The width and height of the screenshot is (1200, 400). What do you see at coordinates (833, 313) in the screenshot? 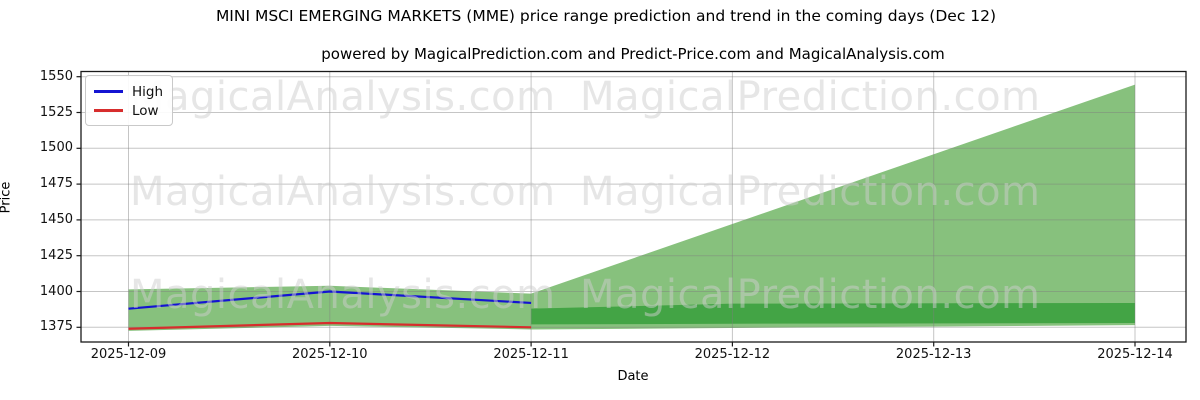
I see `forecast-overlap-band-fill` at bounding box center [833, 313].